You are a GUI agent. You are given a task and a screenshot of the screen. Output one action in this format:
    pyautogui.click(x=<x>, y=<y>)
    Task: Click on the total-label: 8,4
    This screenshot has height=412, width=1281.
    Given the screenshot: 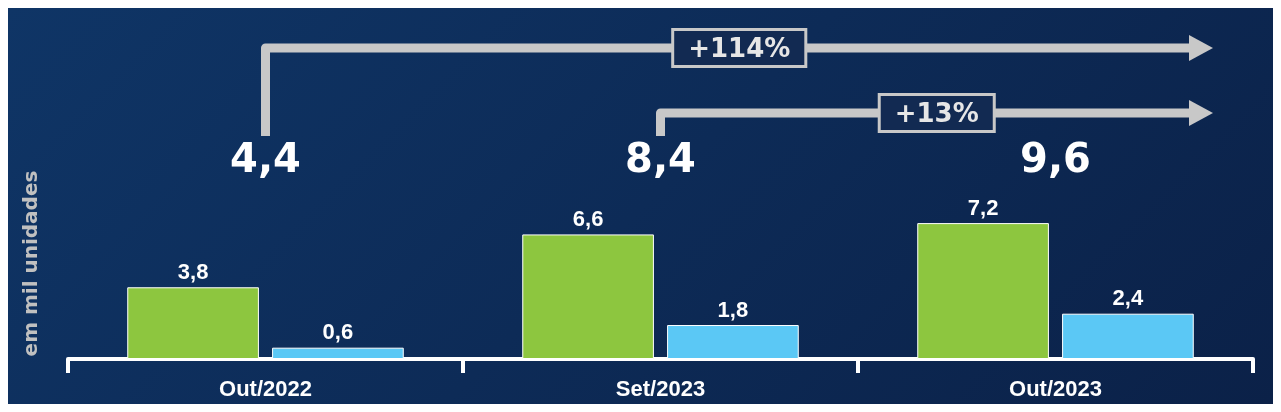 What is the action you would take?
    pyautogui.click(x=660, y=158)
    